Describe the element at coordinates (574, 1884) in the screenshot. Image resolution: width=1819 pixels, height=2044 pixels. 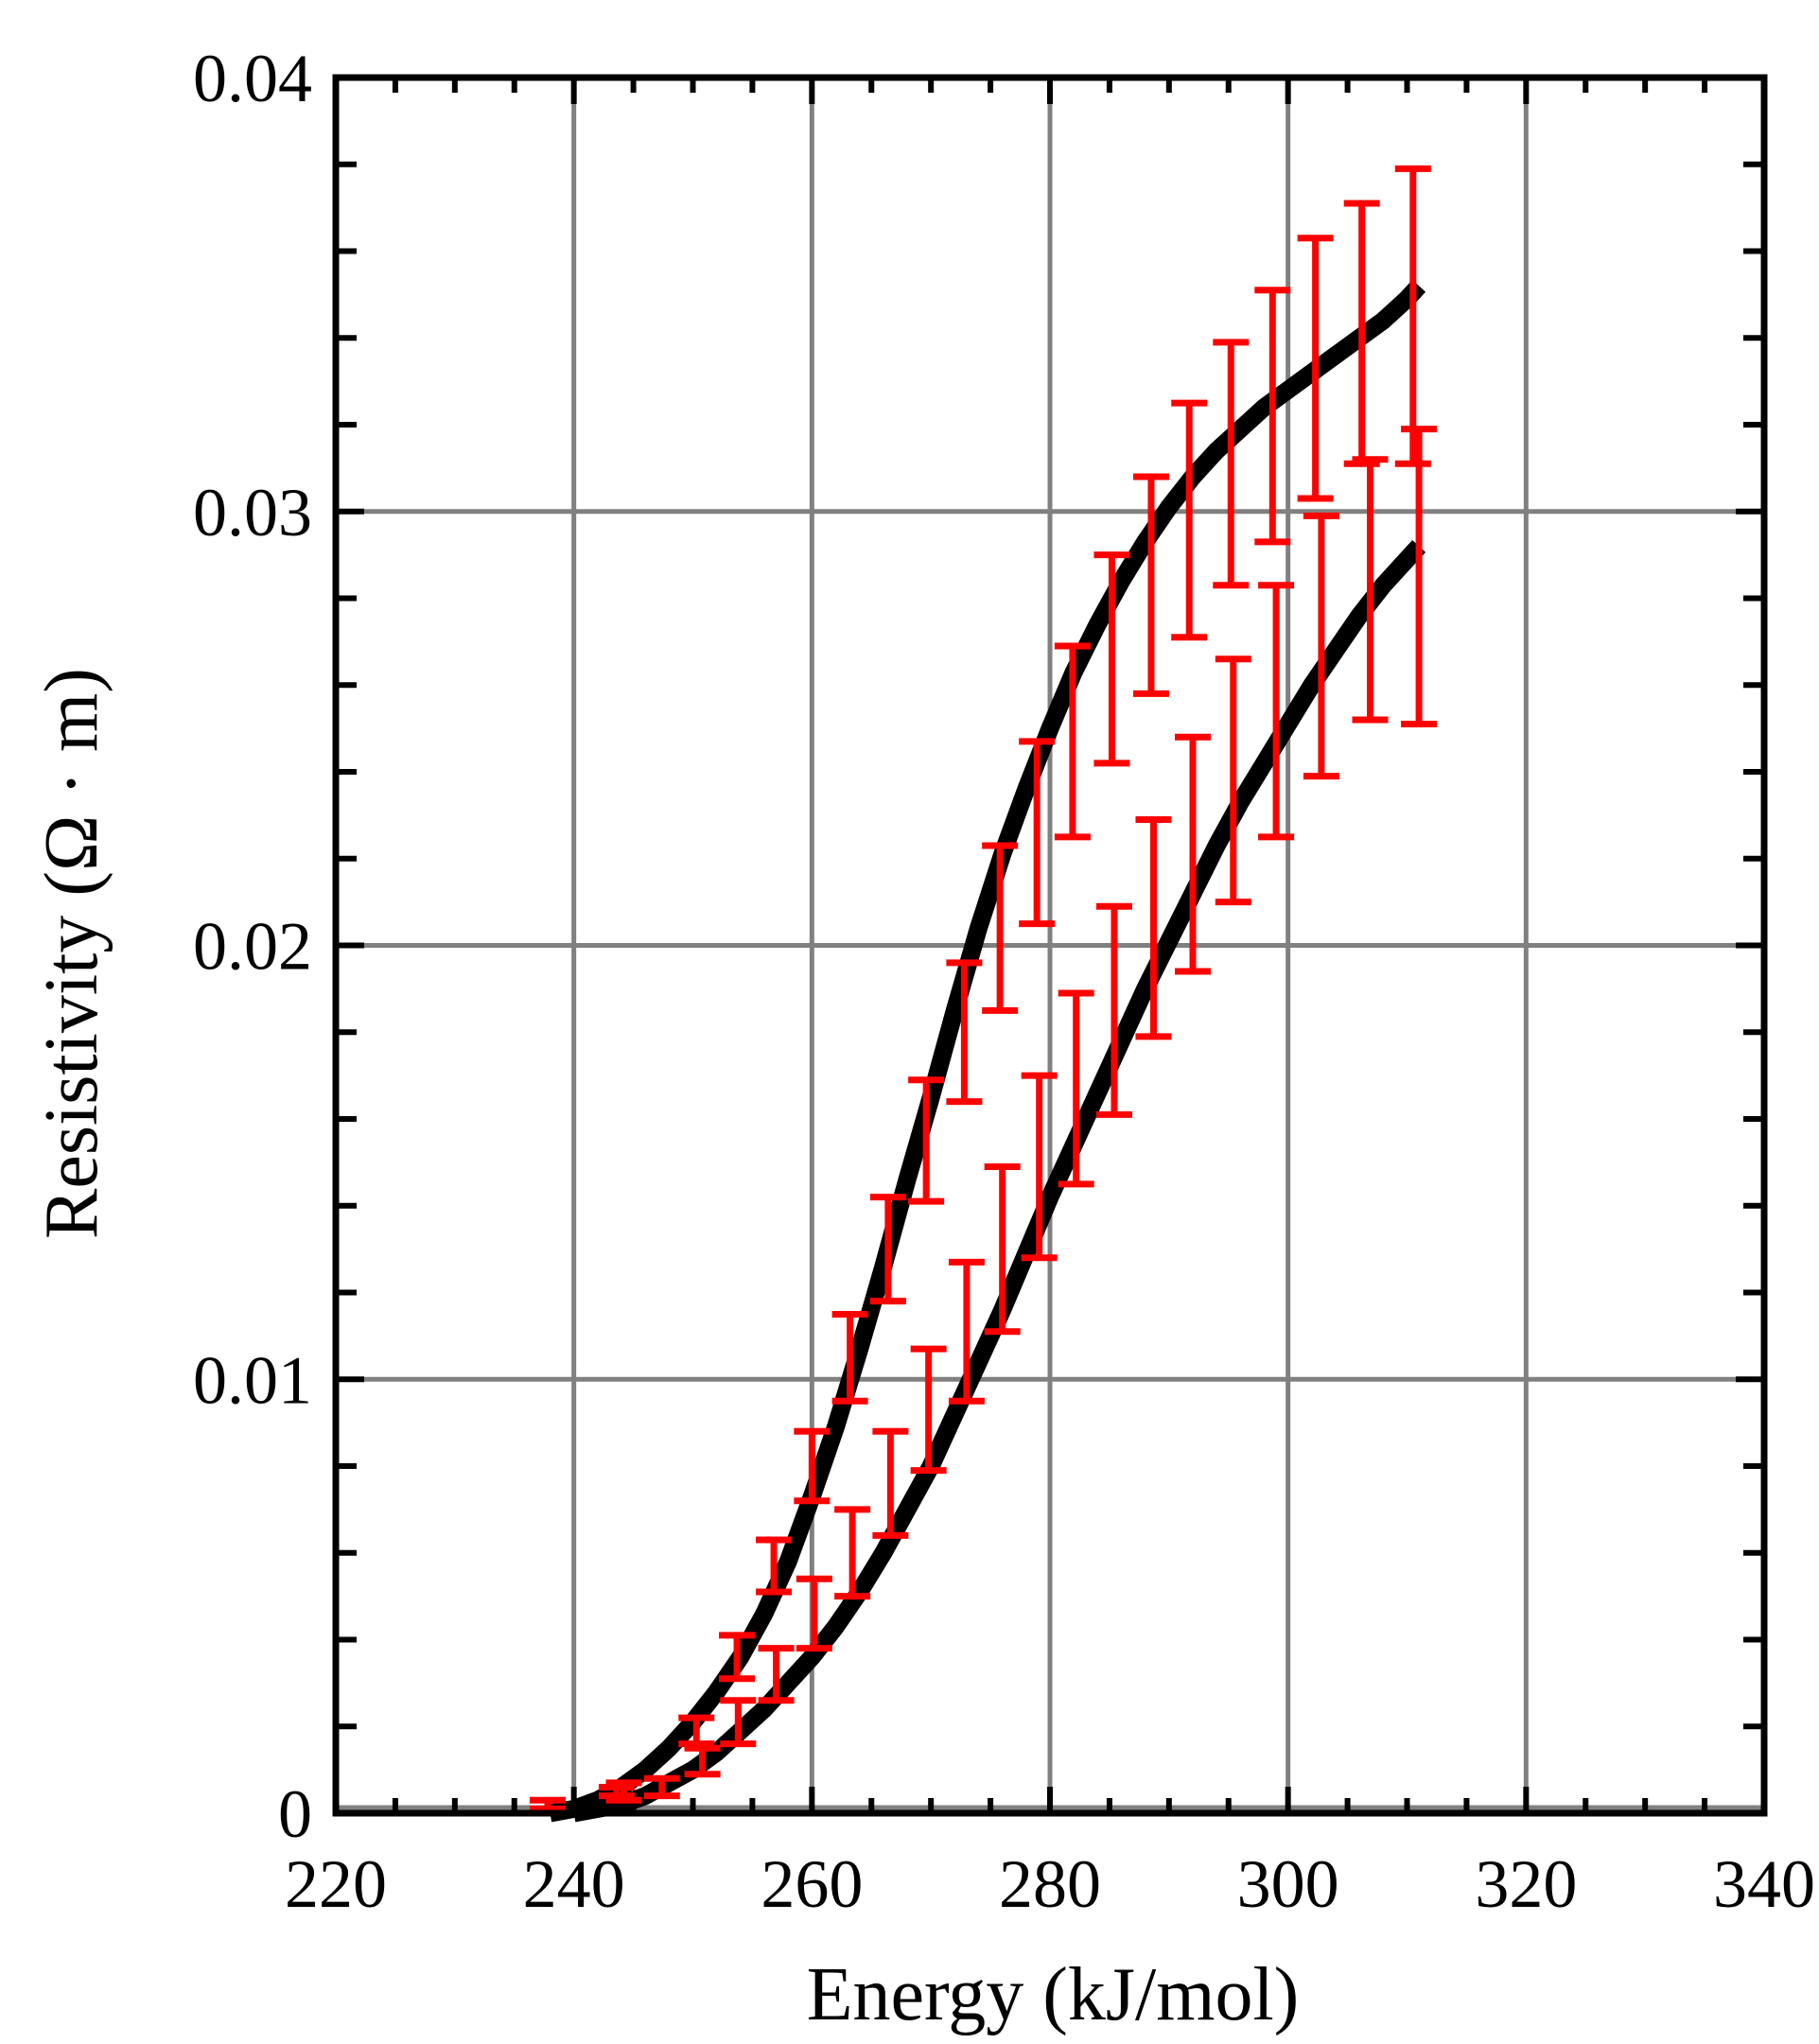
I see `x-tick-label: 240` at that location.